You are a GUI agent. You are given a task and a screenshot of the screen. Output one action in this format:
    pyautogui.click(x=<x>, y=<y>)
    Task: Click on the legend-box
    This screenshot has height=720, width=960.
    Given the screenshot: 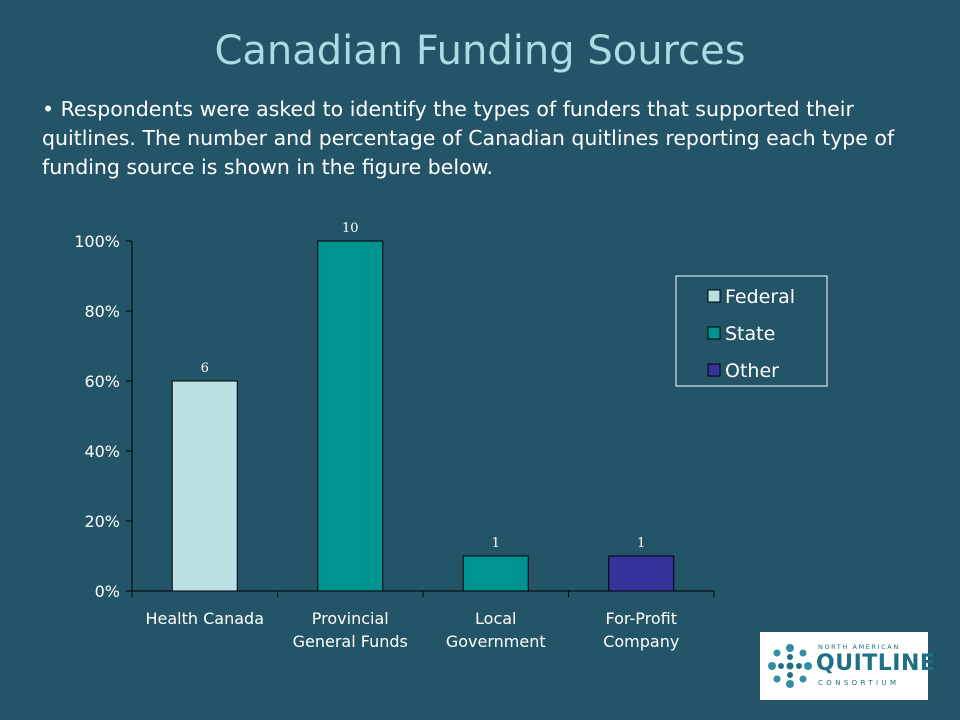 What is the action you would take?
    pyautogui.click(x=751, y=331)
    